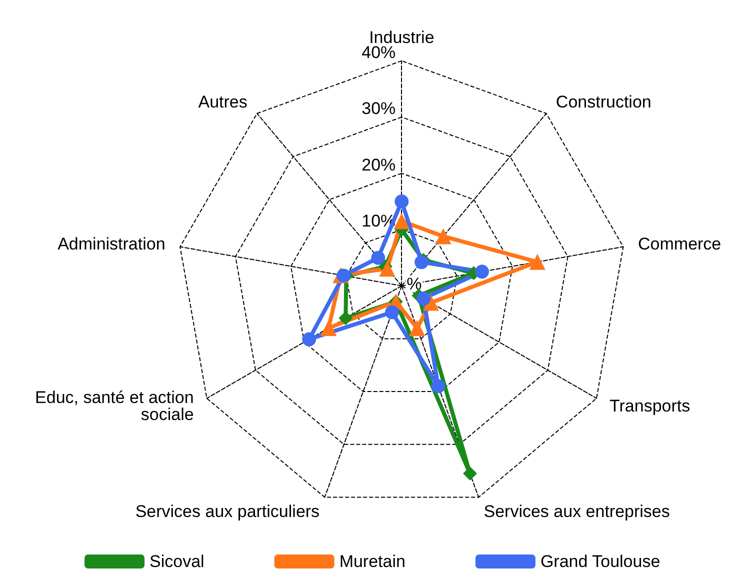 Image resolution: width=745 pixels, height=583 pixels. What do you see at coordinates (650, 406) in the screenshot?
I see `spoke-label: Transports` at bounding box center [650, 406].